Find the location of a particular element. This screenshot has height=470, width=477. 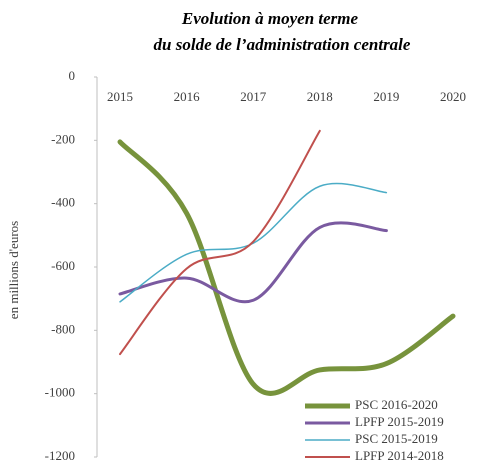

legend-label: LPFP 2014-2018 is located at coordinates (399, 455).